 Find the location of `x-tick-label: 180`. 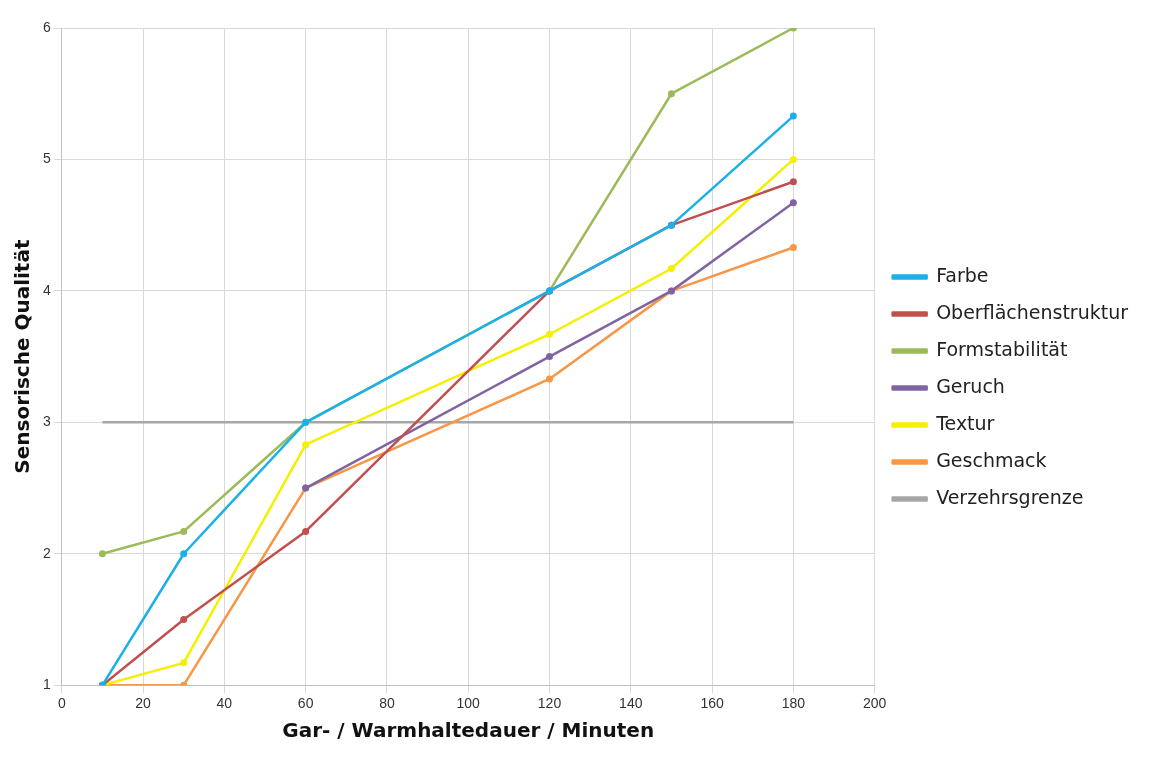

x-tick-label: 180 is located at coordinates (793, 703).